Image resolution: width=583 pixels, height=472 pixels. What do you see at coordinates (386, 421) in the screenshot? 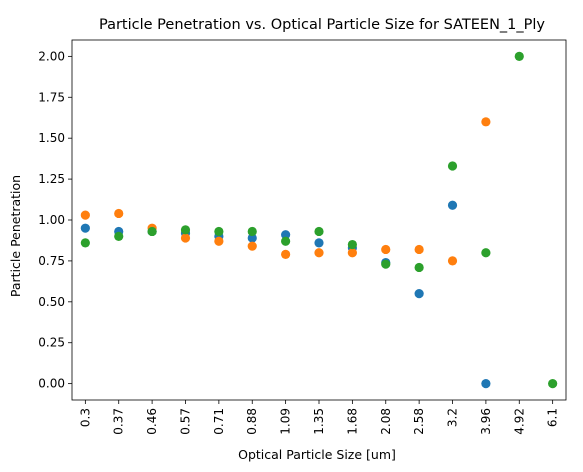
I see `x-tick-label: 2.08` at bounding box center [386, 421].